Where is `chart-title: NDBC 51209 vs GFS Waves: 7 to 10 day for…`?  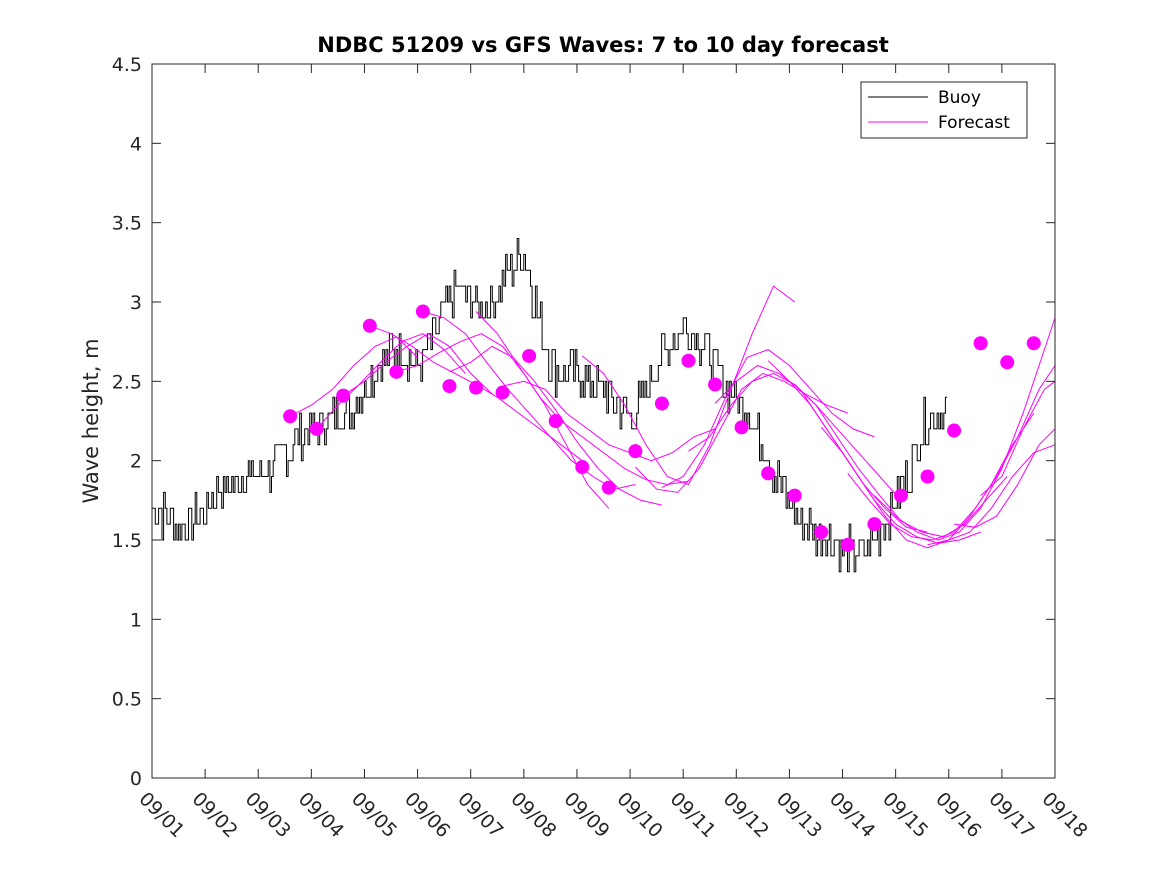 chart-title: NDBC 51209 vs GFS Waves: 7 to 10 day for… is located at coordinates (602, 45).